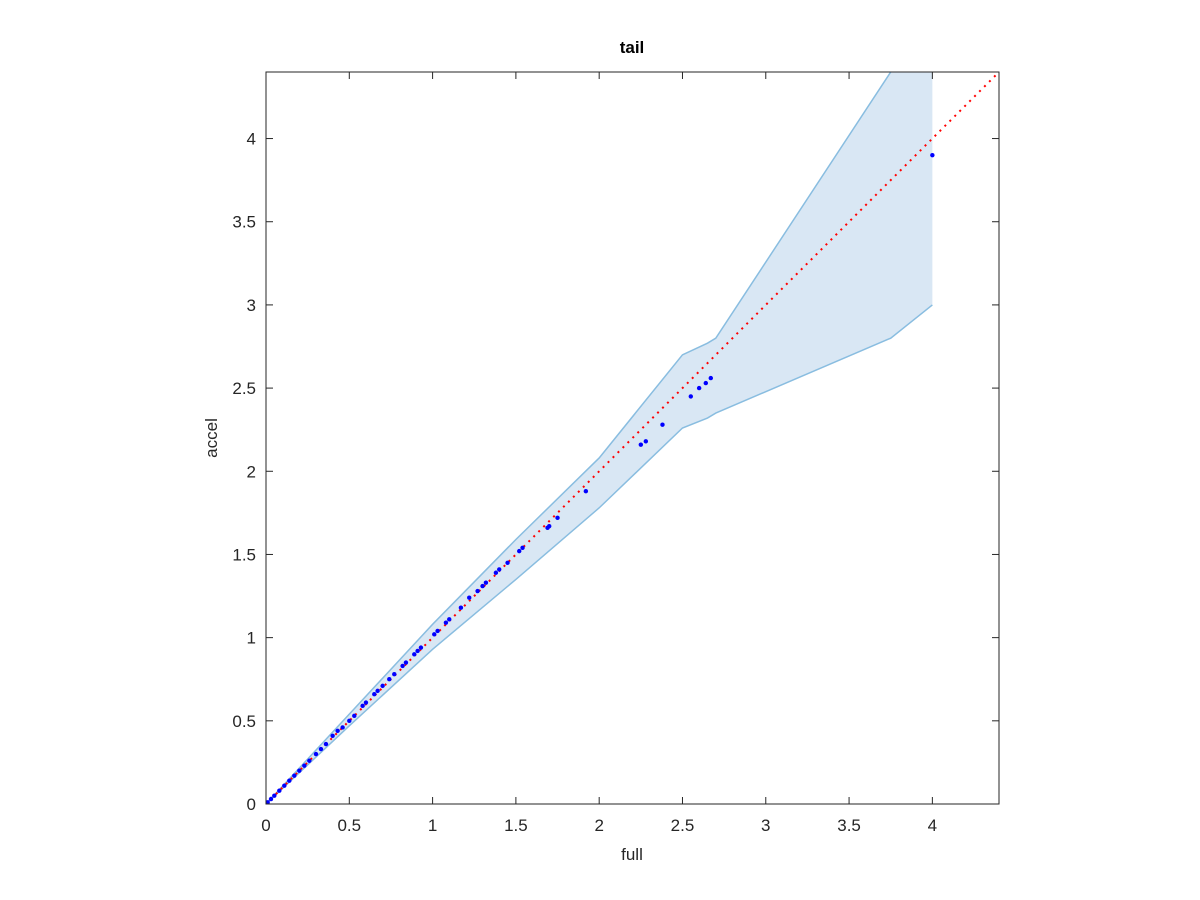 Image resolution: width=1200 pixels, height=900 pixels. Describe the element at coordinates (632, 47) in the screenshot. I see `chart-title: tail` at that location.